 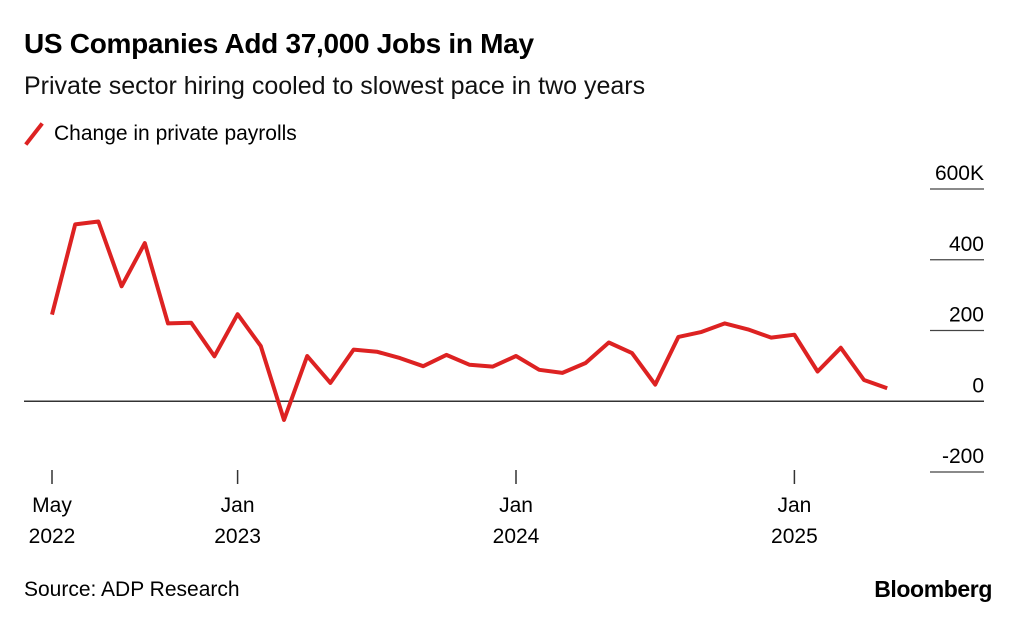 I want to click on bloomberg-logo: Bloomberg, so click(x=933, y=589).